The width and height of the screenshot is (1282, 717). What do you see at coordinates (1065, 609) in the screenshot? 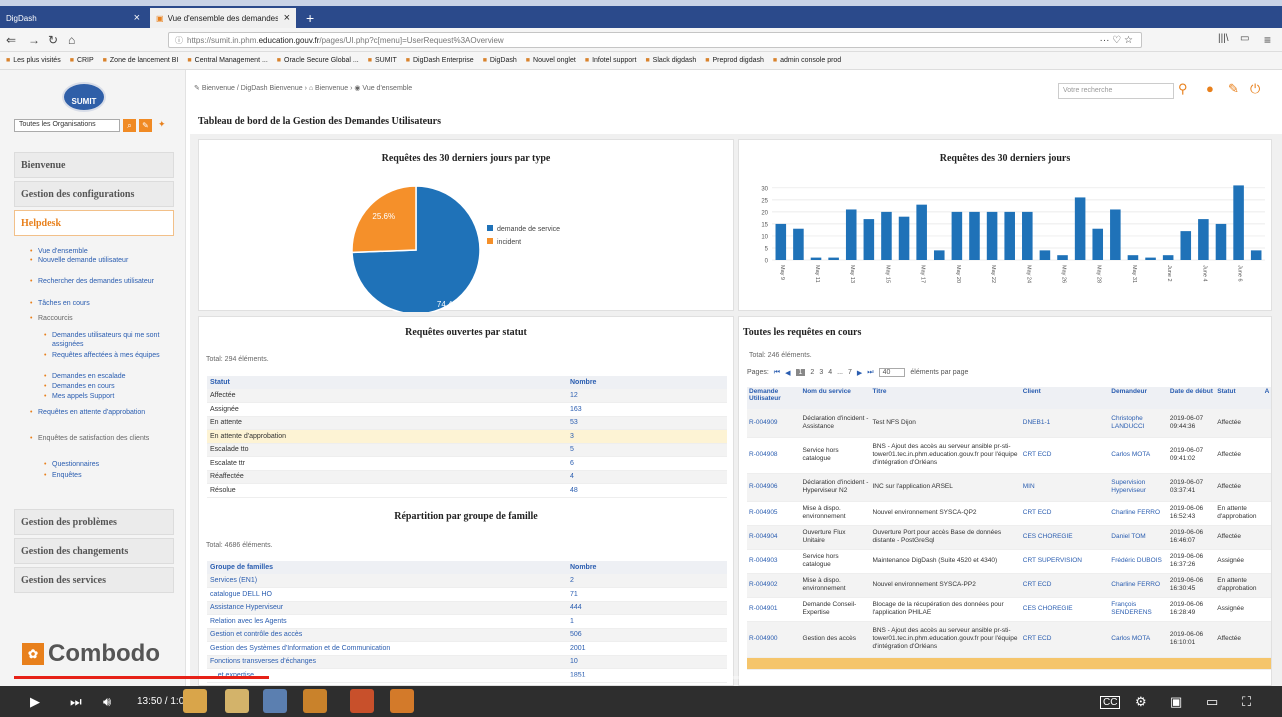
I see `client: CES CHOREGIE` at bounding box center [1065, 609].